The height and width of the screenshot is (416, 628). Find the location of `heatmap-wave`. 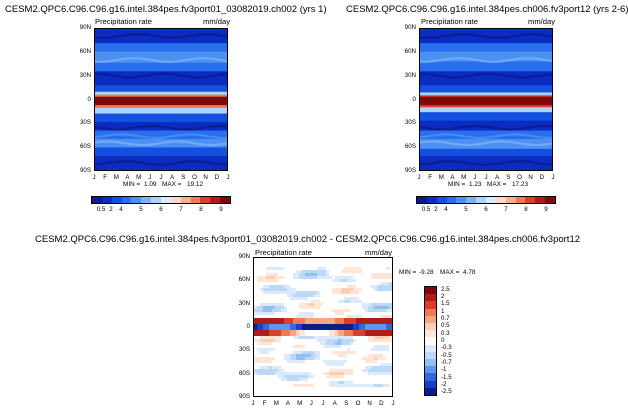

heatmap-wave is located at coordinates (161, 136).